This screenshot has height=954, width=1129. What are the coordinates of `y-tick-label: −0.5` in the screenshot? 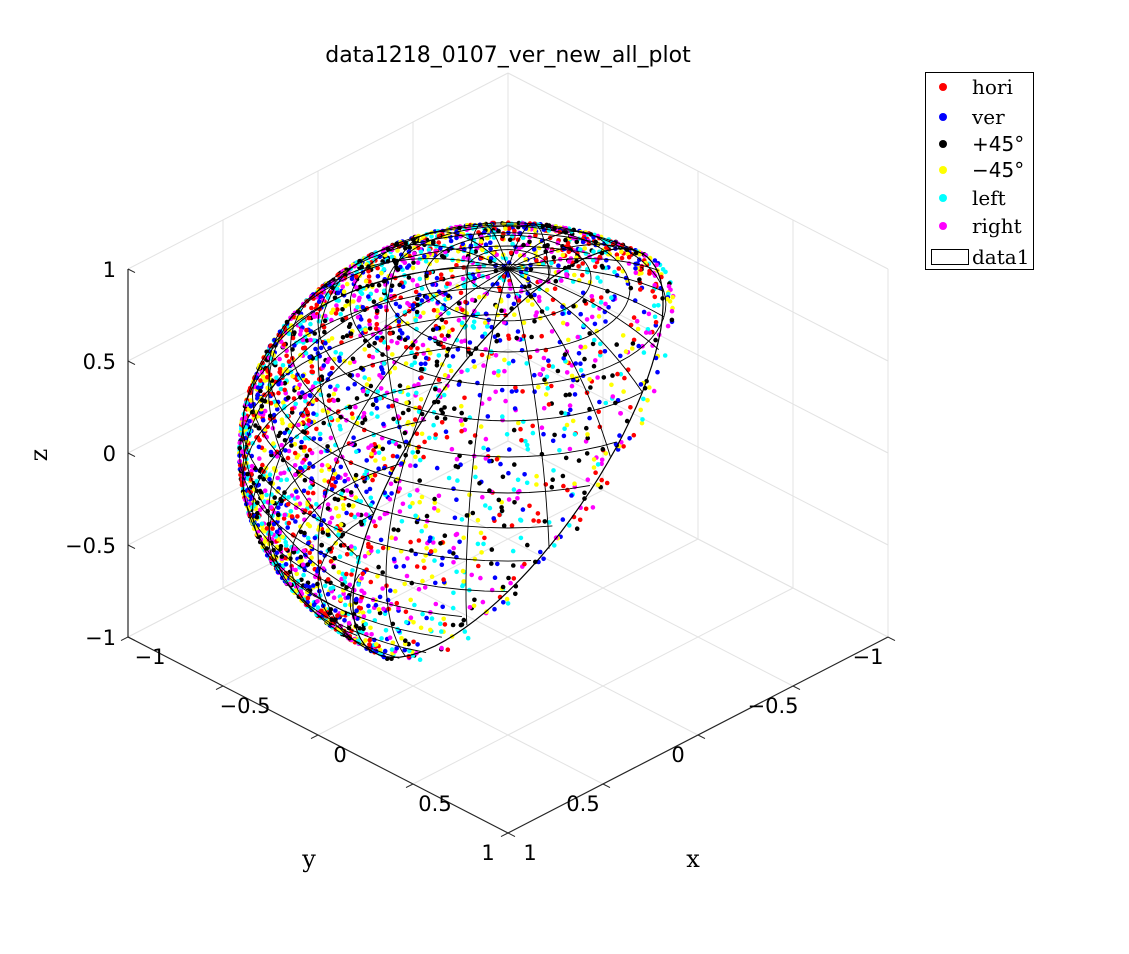 It's located at (773, 706).